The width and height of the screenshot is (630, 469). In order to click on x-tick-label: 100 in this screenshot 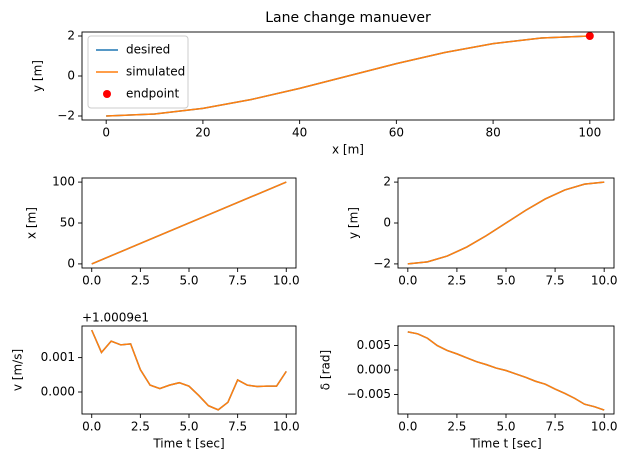, I will do `click(589, 133)`.